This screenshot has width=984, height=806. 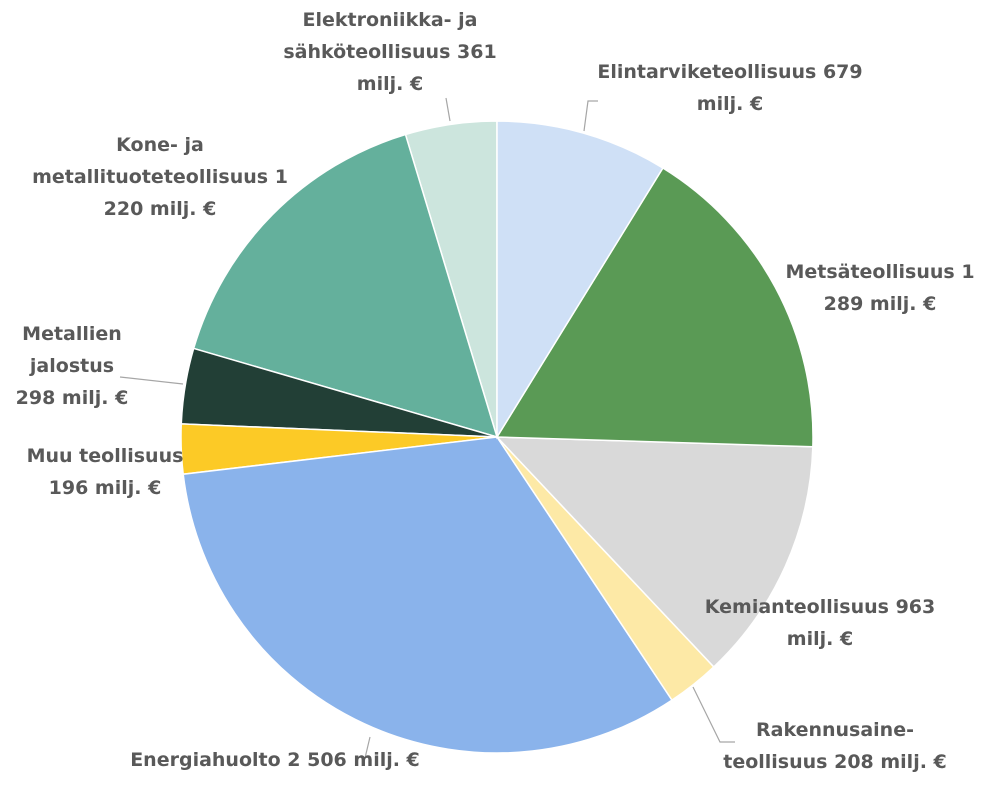 What do you see at coordinates (796, 607) in the screenshot?
I see `category-label: Kemianteollisuus` at bounding box center [796, 607].